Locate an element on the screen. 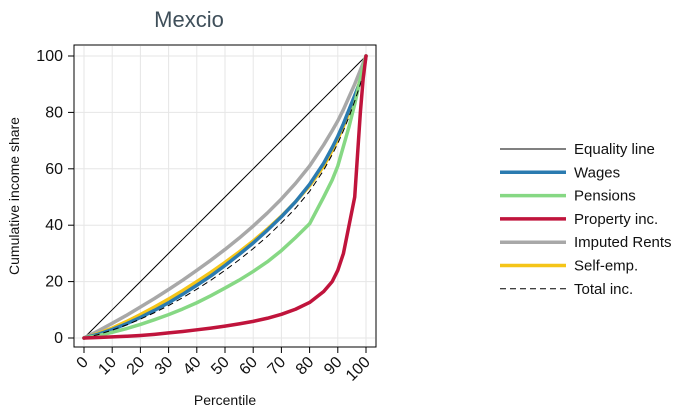 The width and height of the screenshot is (693, 407). legend-label: Self-emp. is located at coordinates (606, 266).